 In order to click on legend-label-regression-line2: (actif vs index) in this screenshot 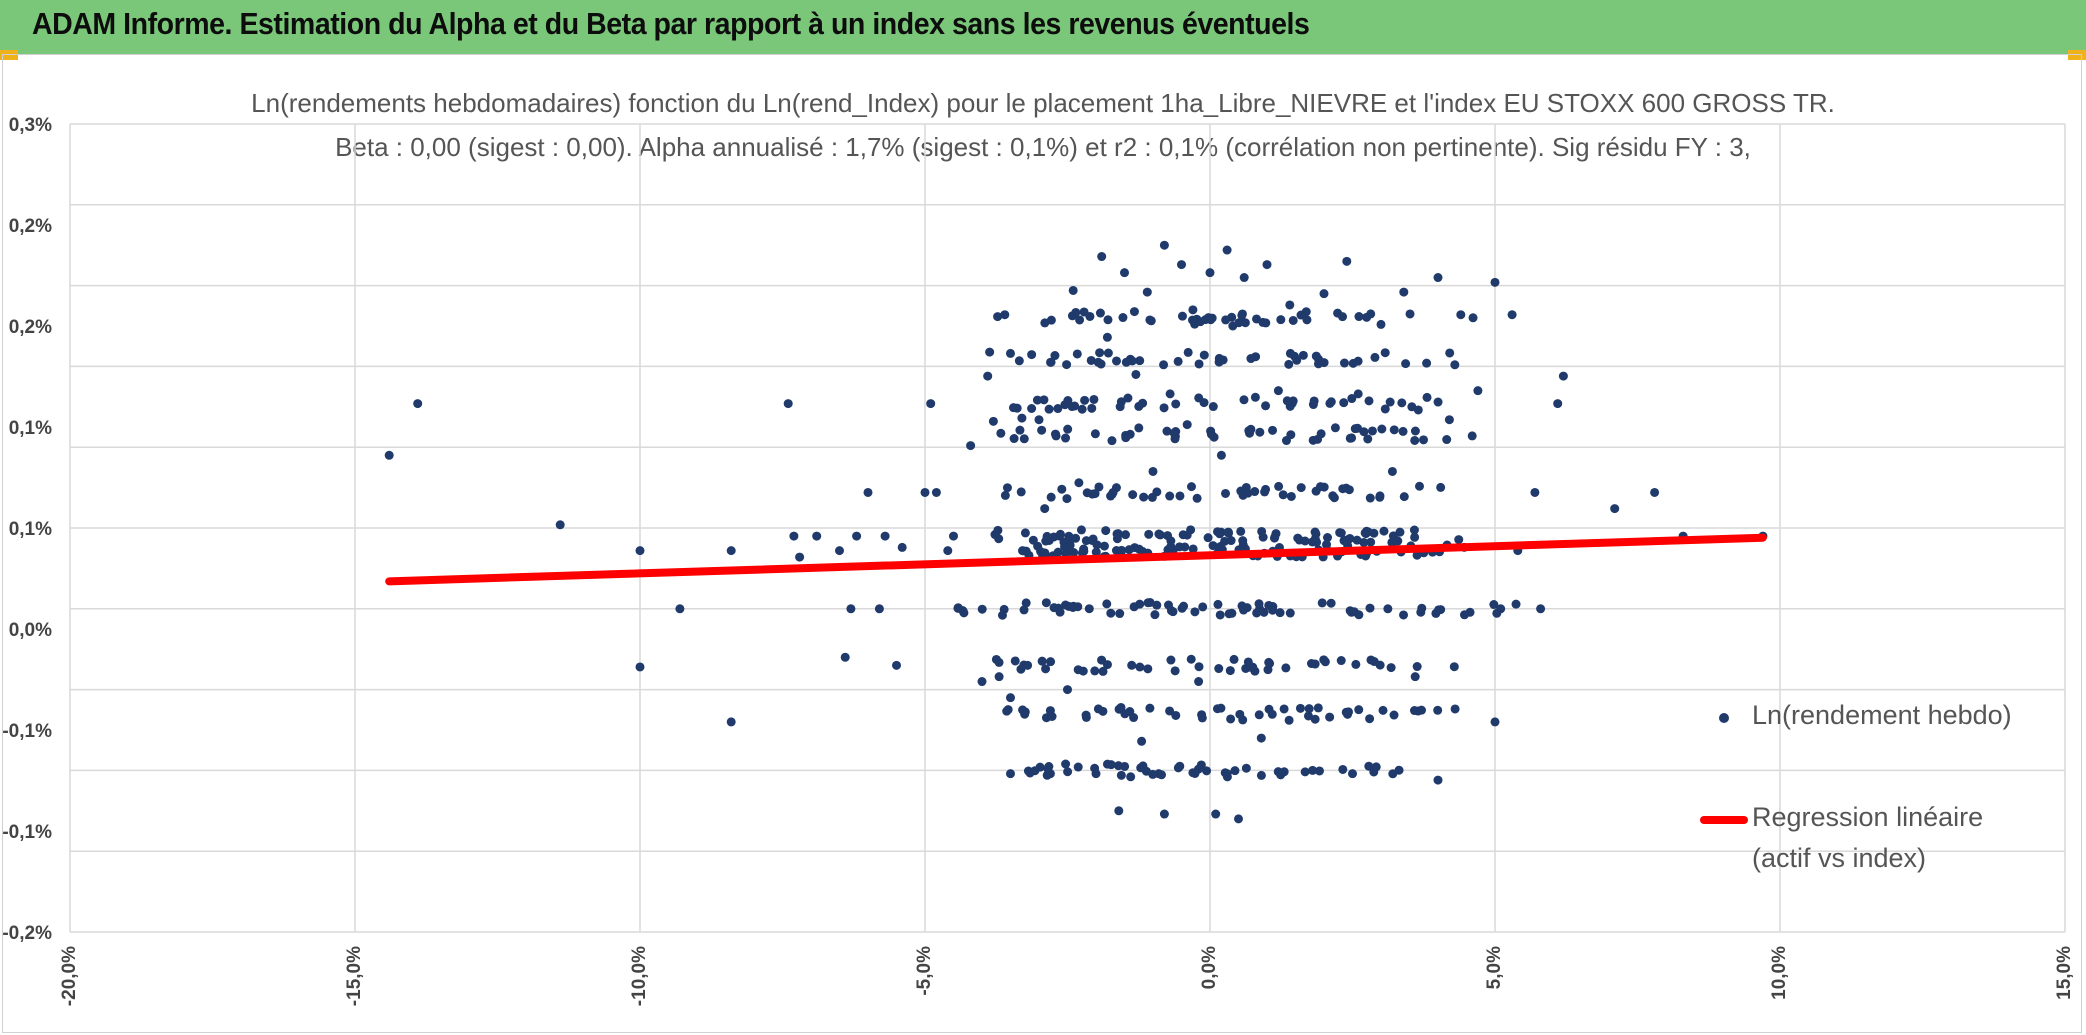, I will do `click(1839, 858)`.